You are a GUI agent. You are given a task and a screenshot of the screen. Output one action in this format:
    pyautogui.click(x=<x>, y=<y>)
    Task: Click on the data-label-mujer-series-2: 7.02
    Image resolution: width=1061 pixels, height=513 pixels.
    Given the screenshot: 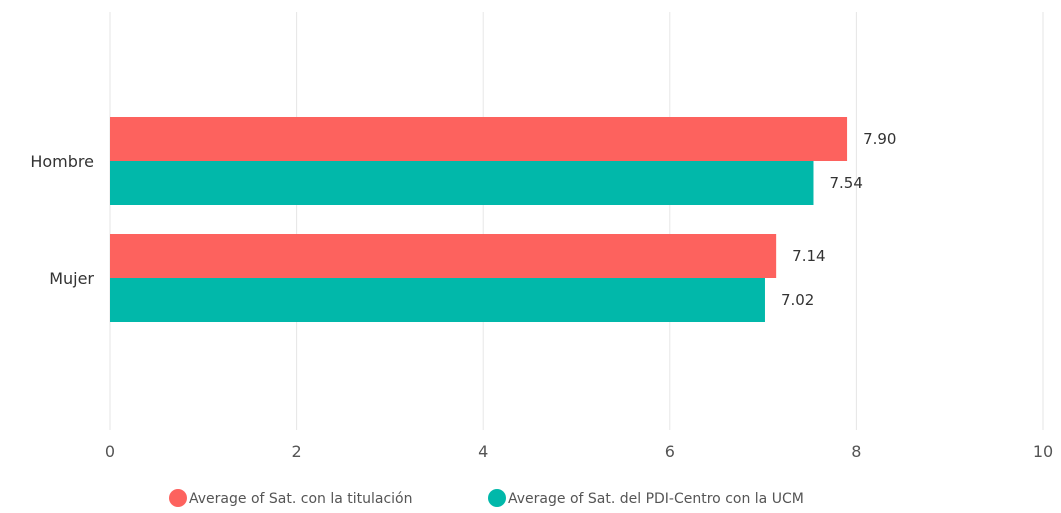 What is the action you would take?
    pyautogui.click(x=797, y=300)
    